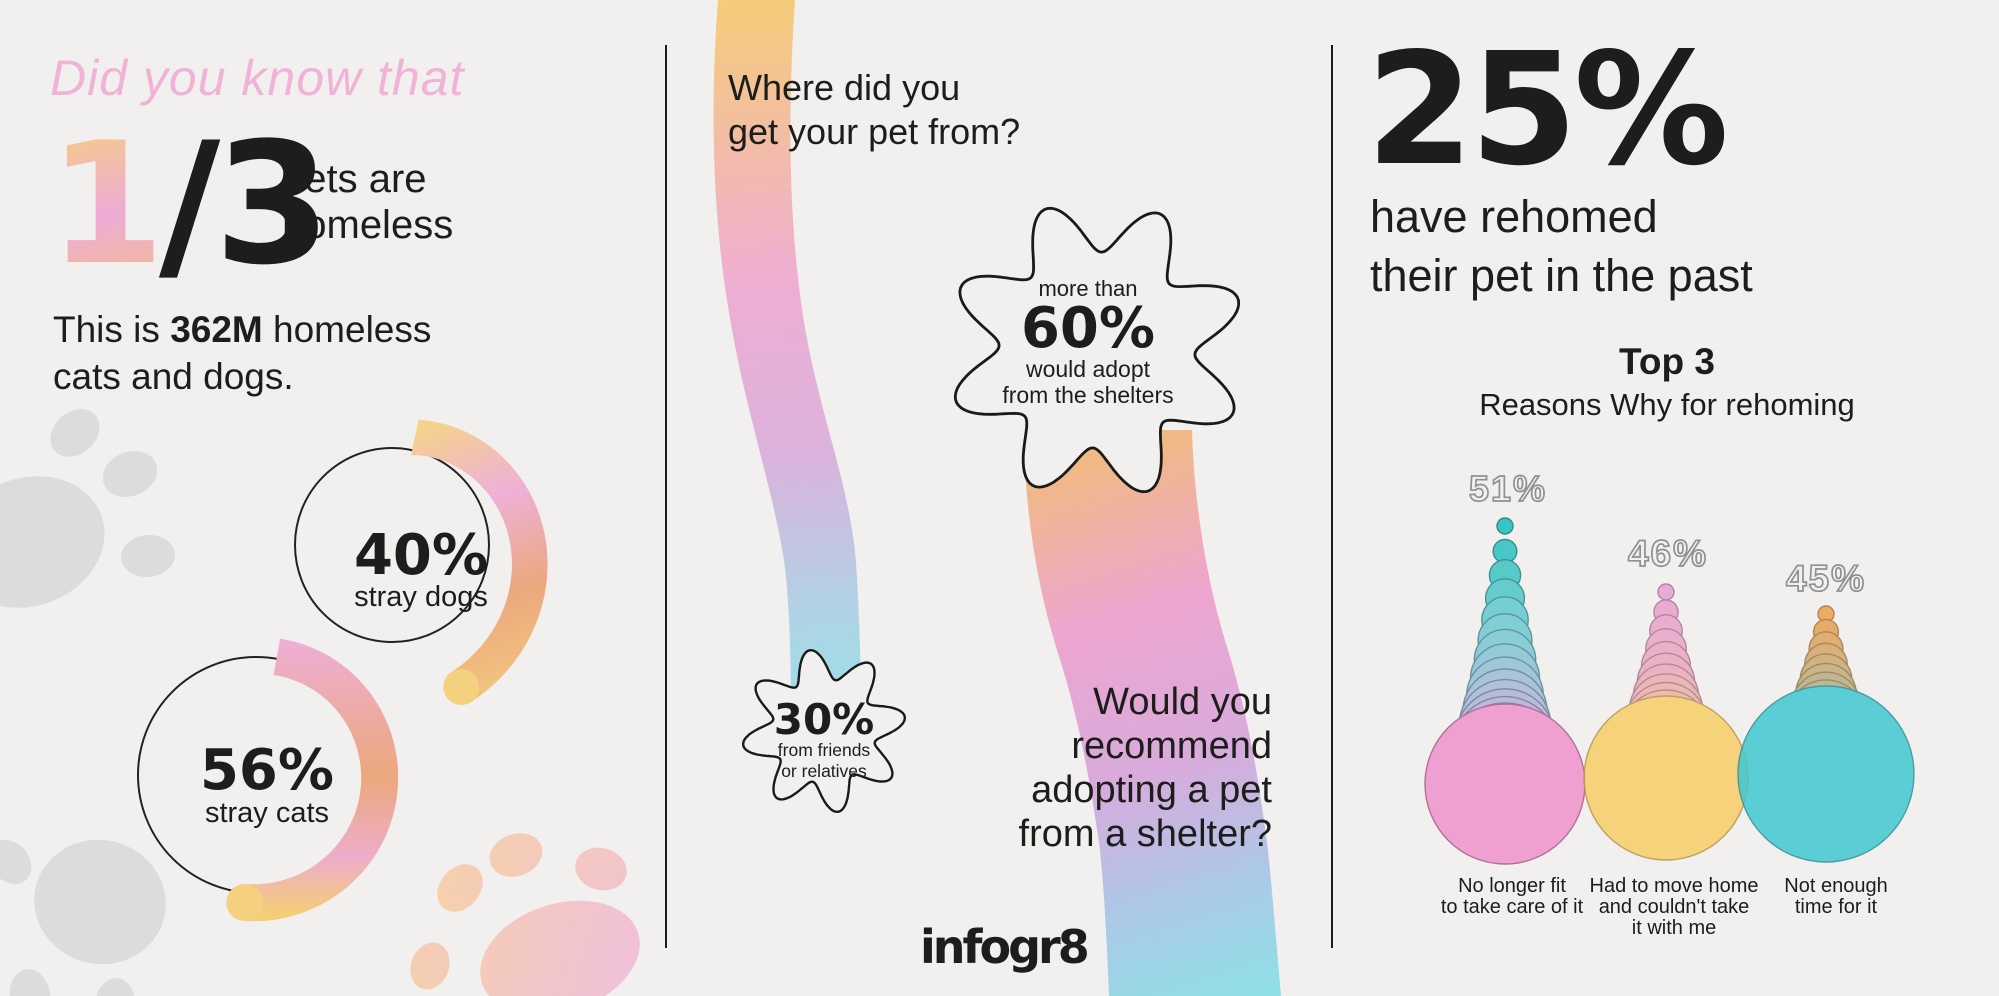  I want to click on cone-label-3-line2: time for it, so click(1836, 907).